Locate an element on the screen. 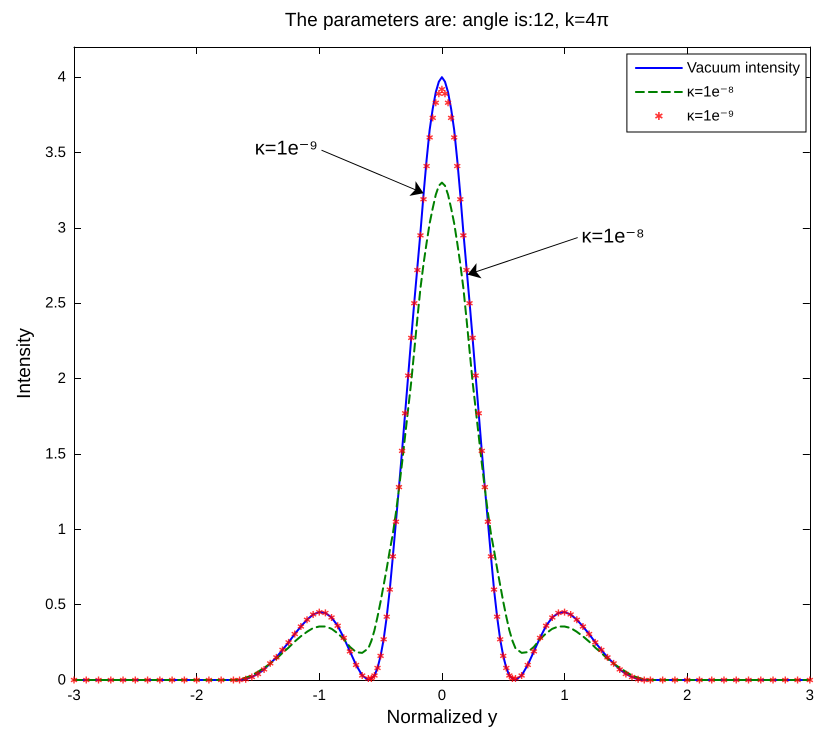 The height and width of the screenshot is (738, 817). y-tick-label: 0 is located at coordinates (62, 680).